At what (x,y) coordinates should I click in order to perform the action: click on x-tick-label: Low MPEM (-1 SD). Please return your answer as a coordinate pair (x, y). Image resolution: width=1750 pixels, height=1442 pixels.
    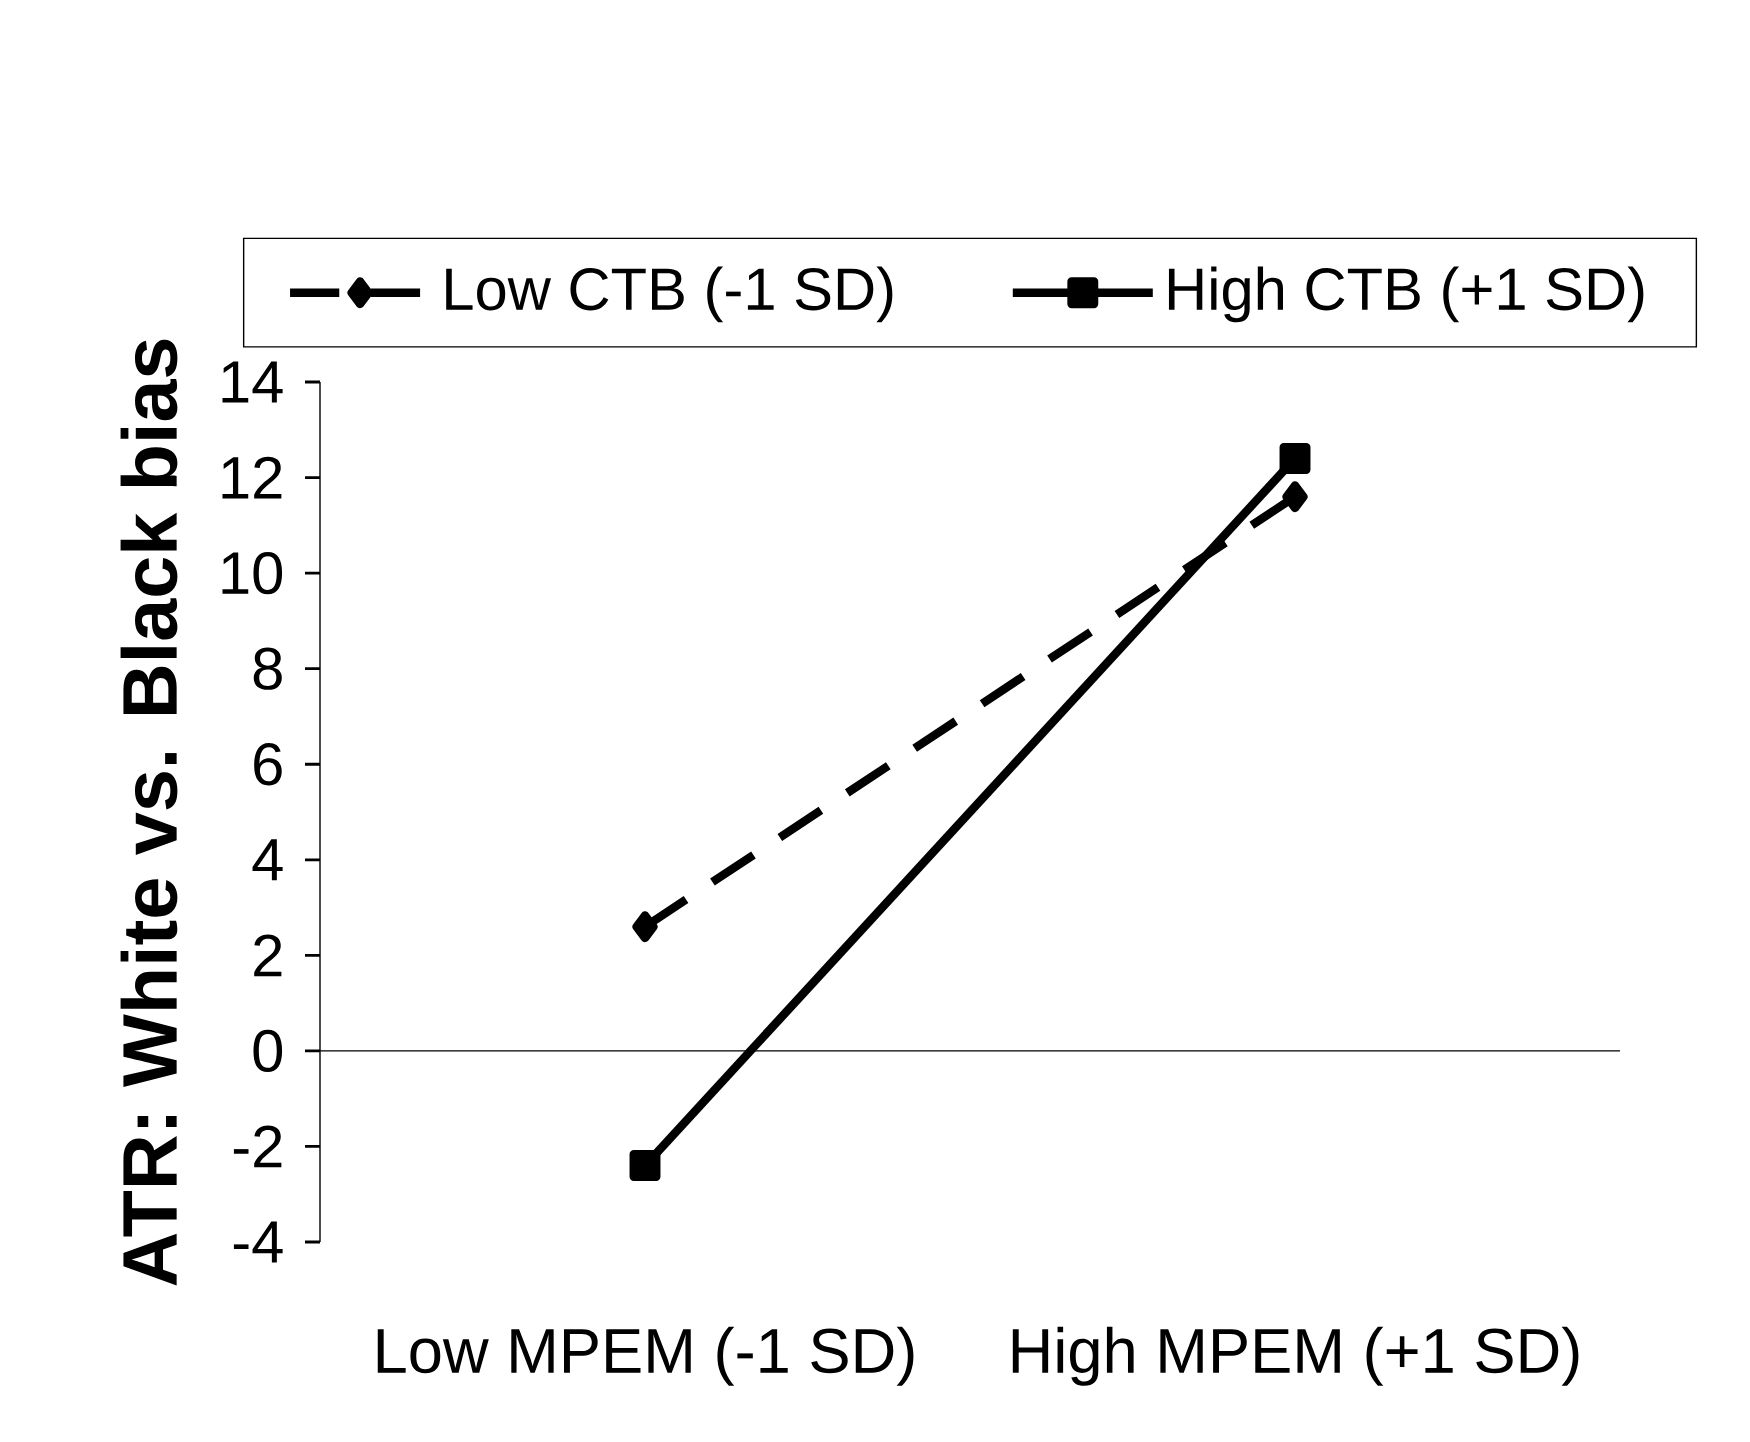
    Looking at the image, I should click on (645, 1356).